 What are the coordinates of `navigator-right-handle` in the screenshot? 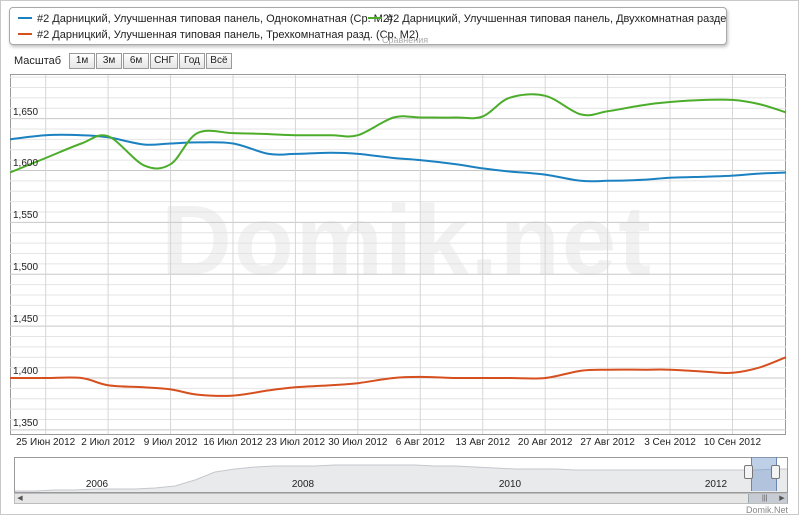 It's located at (775, 472).